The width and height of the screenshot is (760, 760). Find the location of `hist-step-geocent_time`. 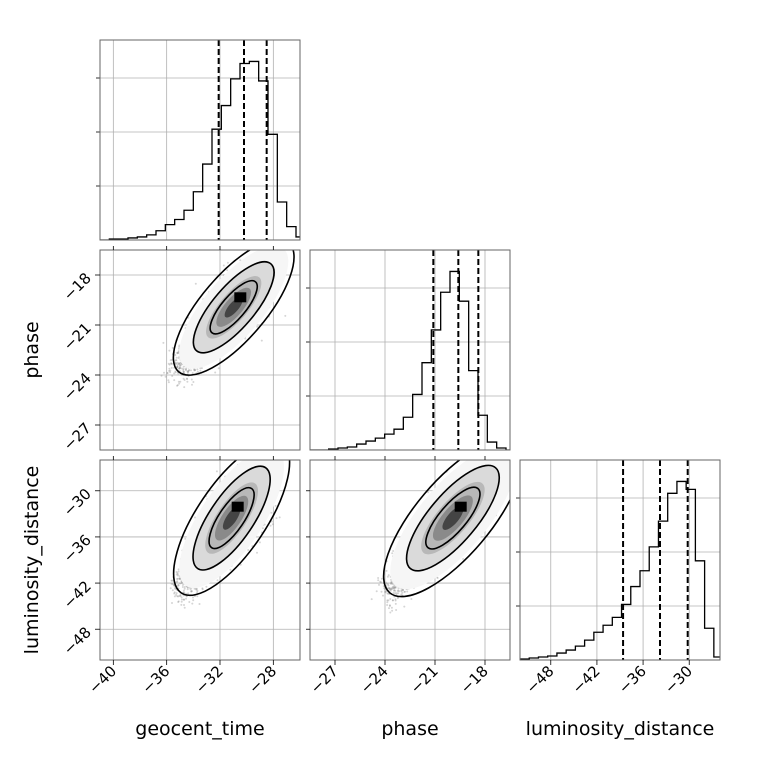

hist-step-geocent_time is located at coordinates (200, 150).